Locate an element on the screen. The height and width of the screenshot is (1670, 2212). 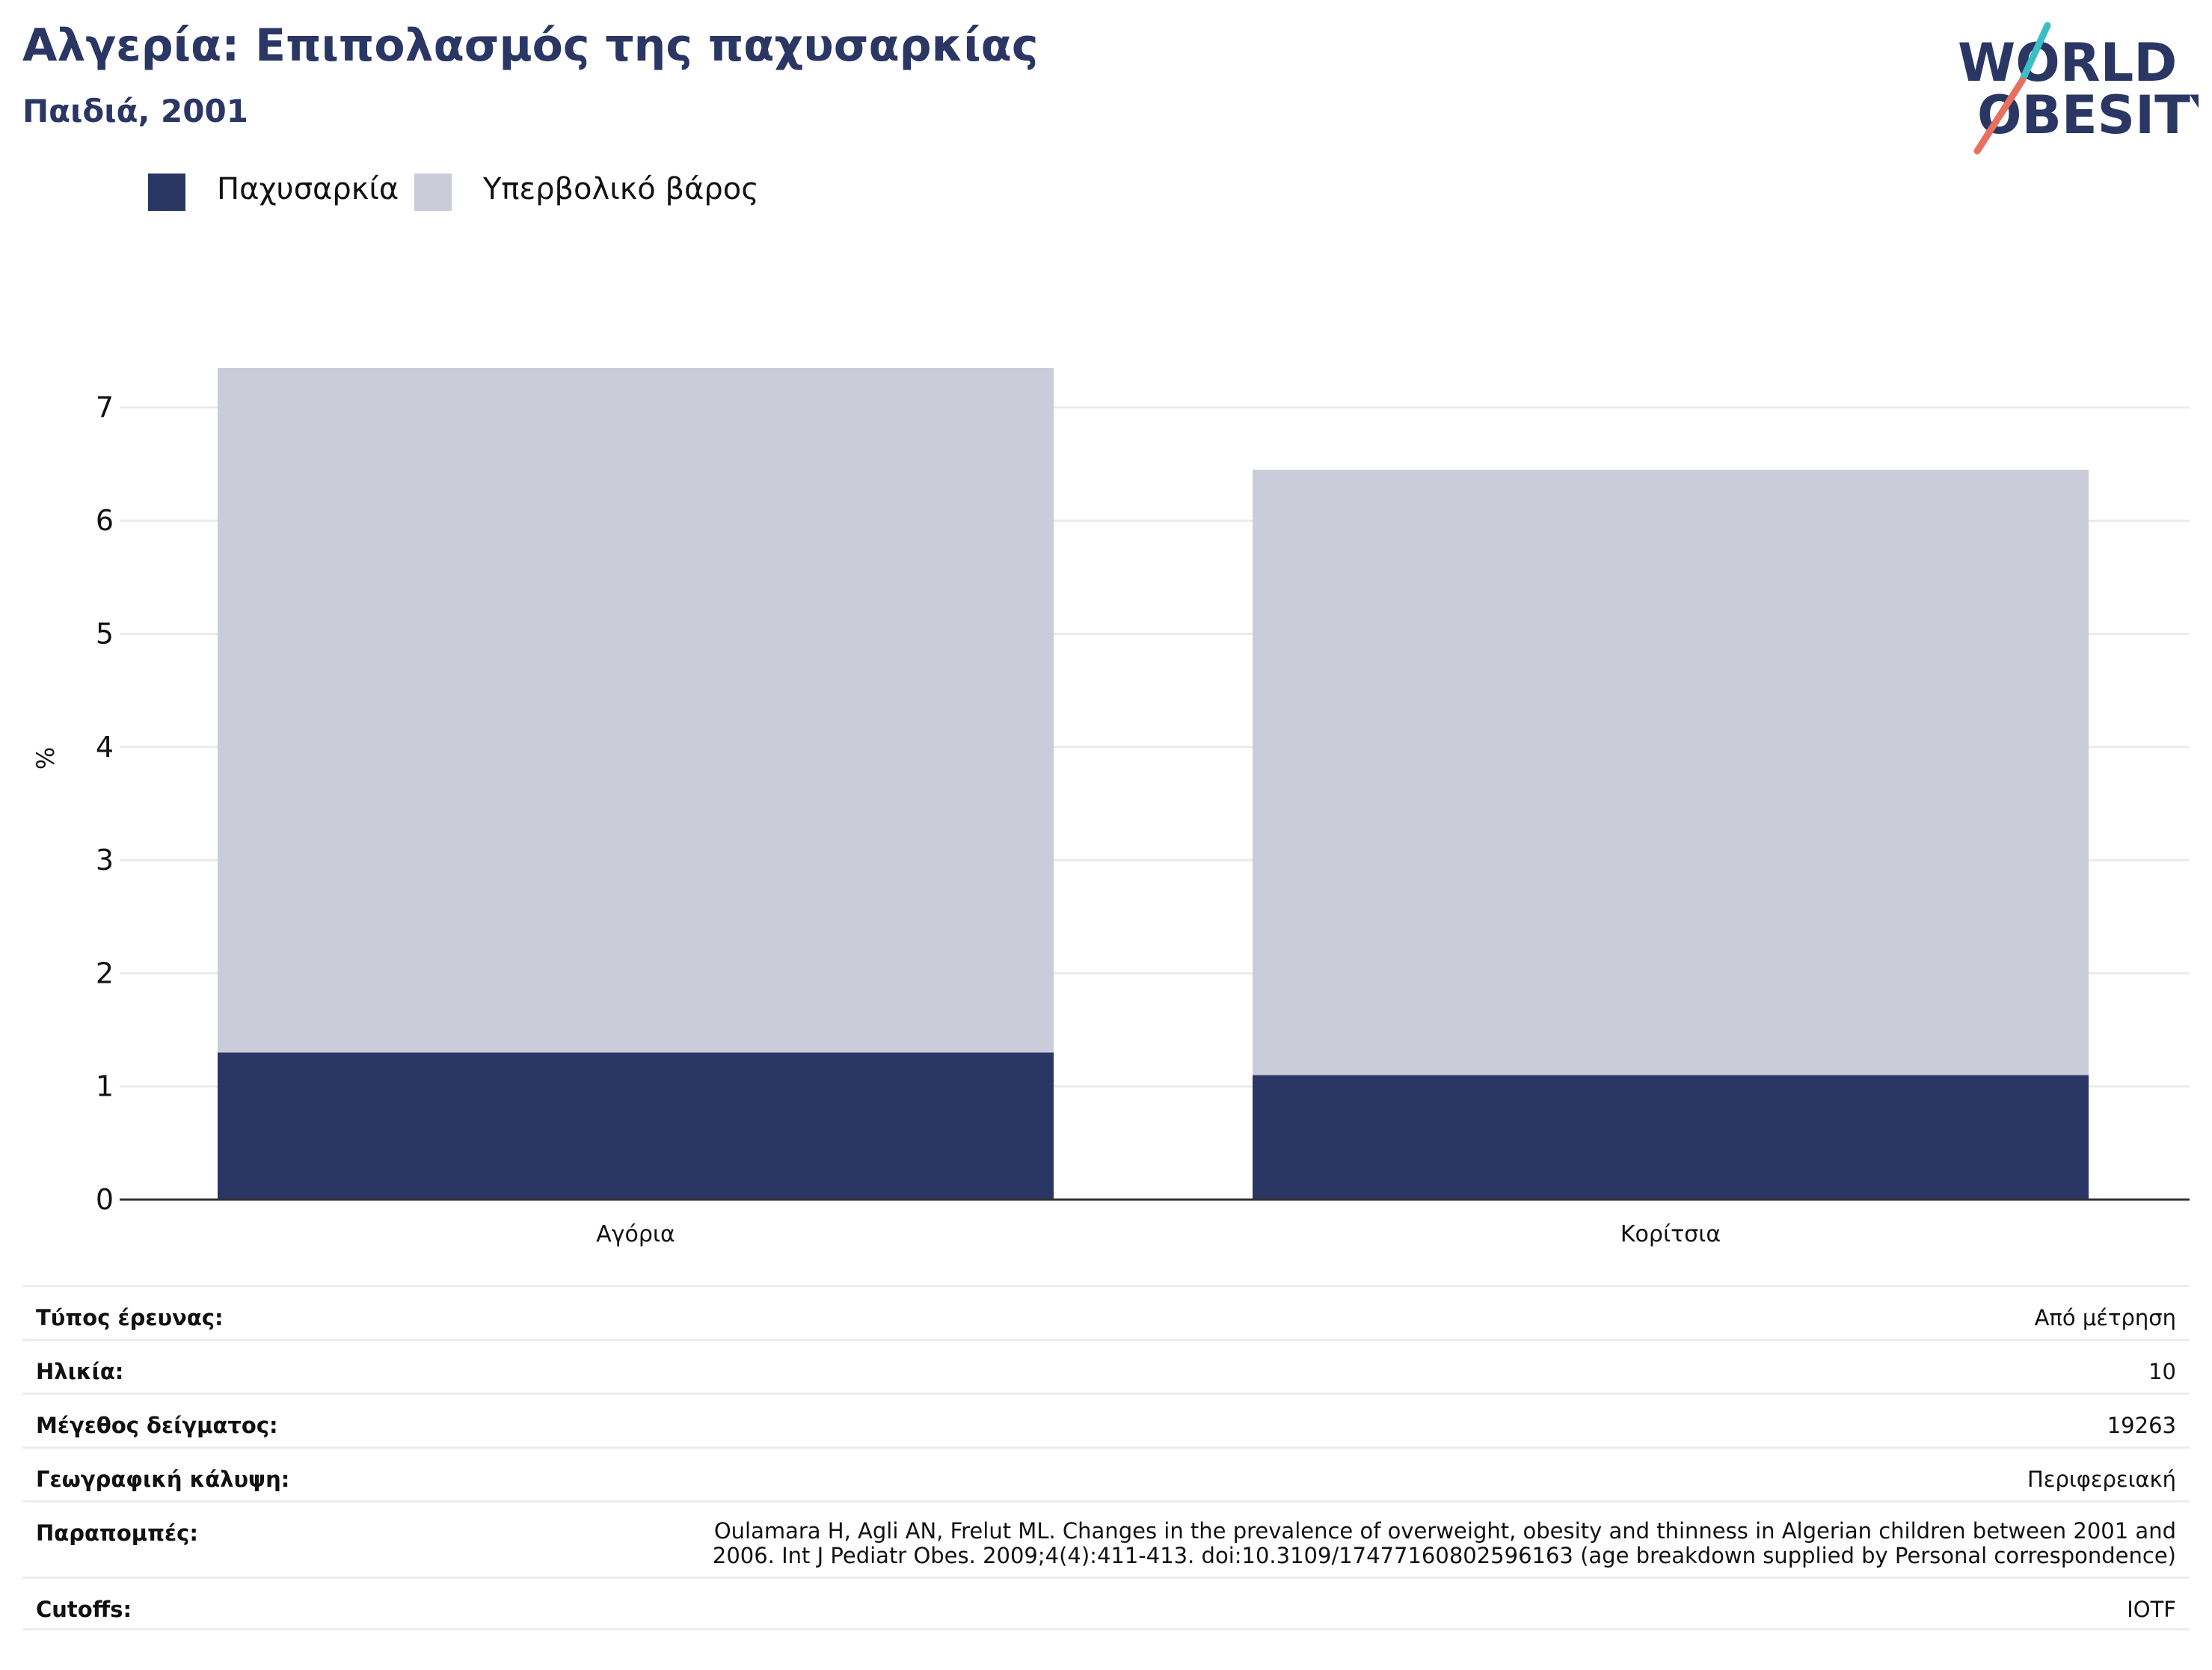
info-label: Γεωγραφική κάλυψη: is located at coordinates (163, 1479).